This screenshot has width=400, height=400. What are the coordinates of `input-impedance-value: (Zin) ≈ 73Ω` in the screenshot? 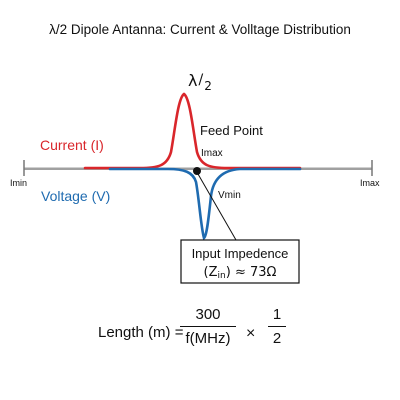 It's located at (240, 273).